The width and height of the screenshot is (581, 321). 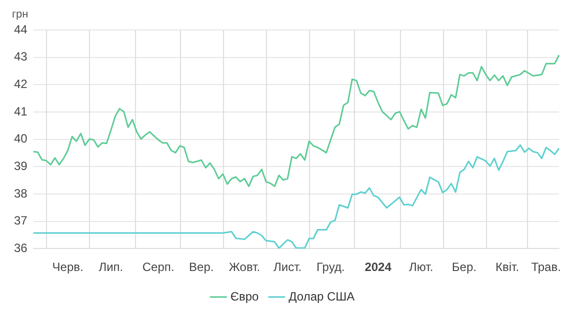 What do you see at coordinates (321, 296) in the screenshot?
I see `legend-label: Долар США` at bounding box center [321, 296].